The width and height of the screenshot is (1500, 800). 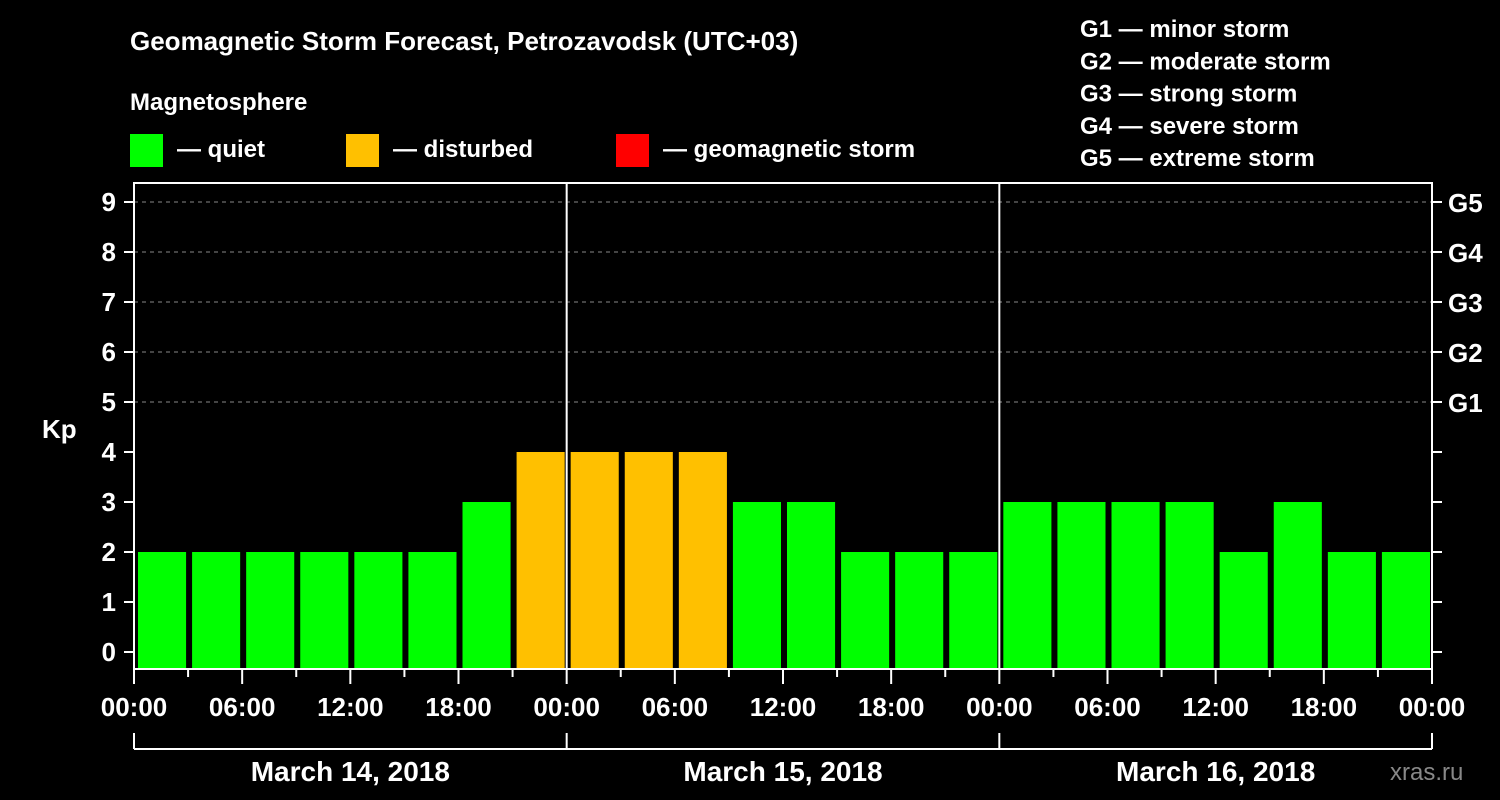 I want to click on y-tick-label: 4, so click(x=109, y=452).